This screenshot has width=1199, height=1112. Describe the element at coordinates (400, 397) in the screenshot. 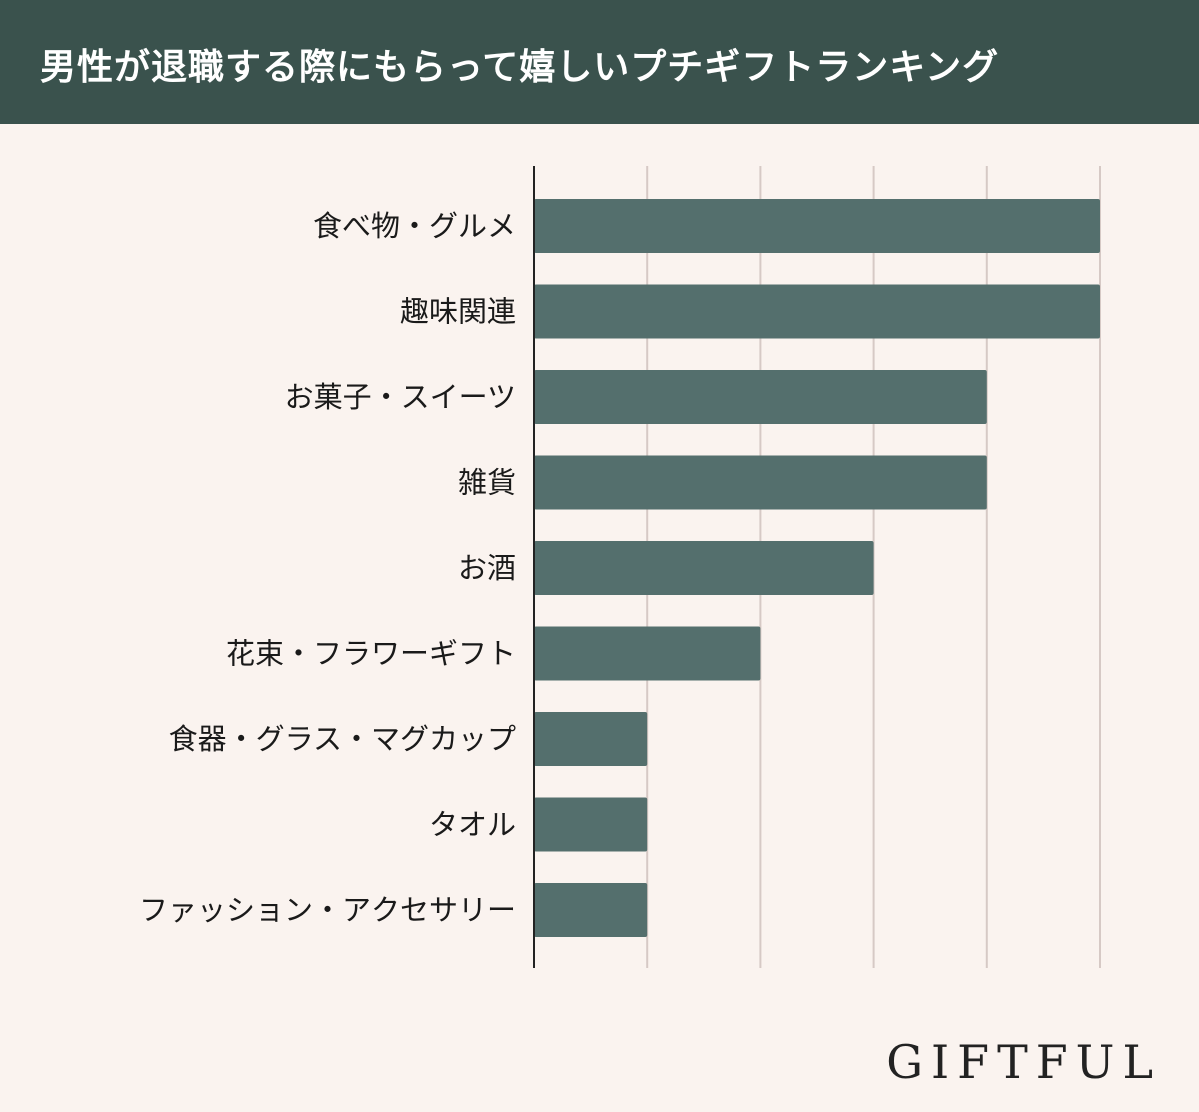

I see `category-label: お菓子・スイーツ` at that location.